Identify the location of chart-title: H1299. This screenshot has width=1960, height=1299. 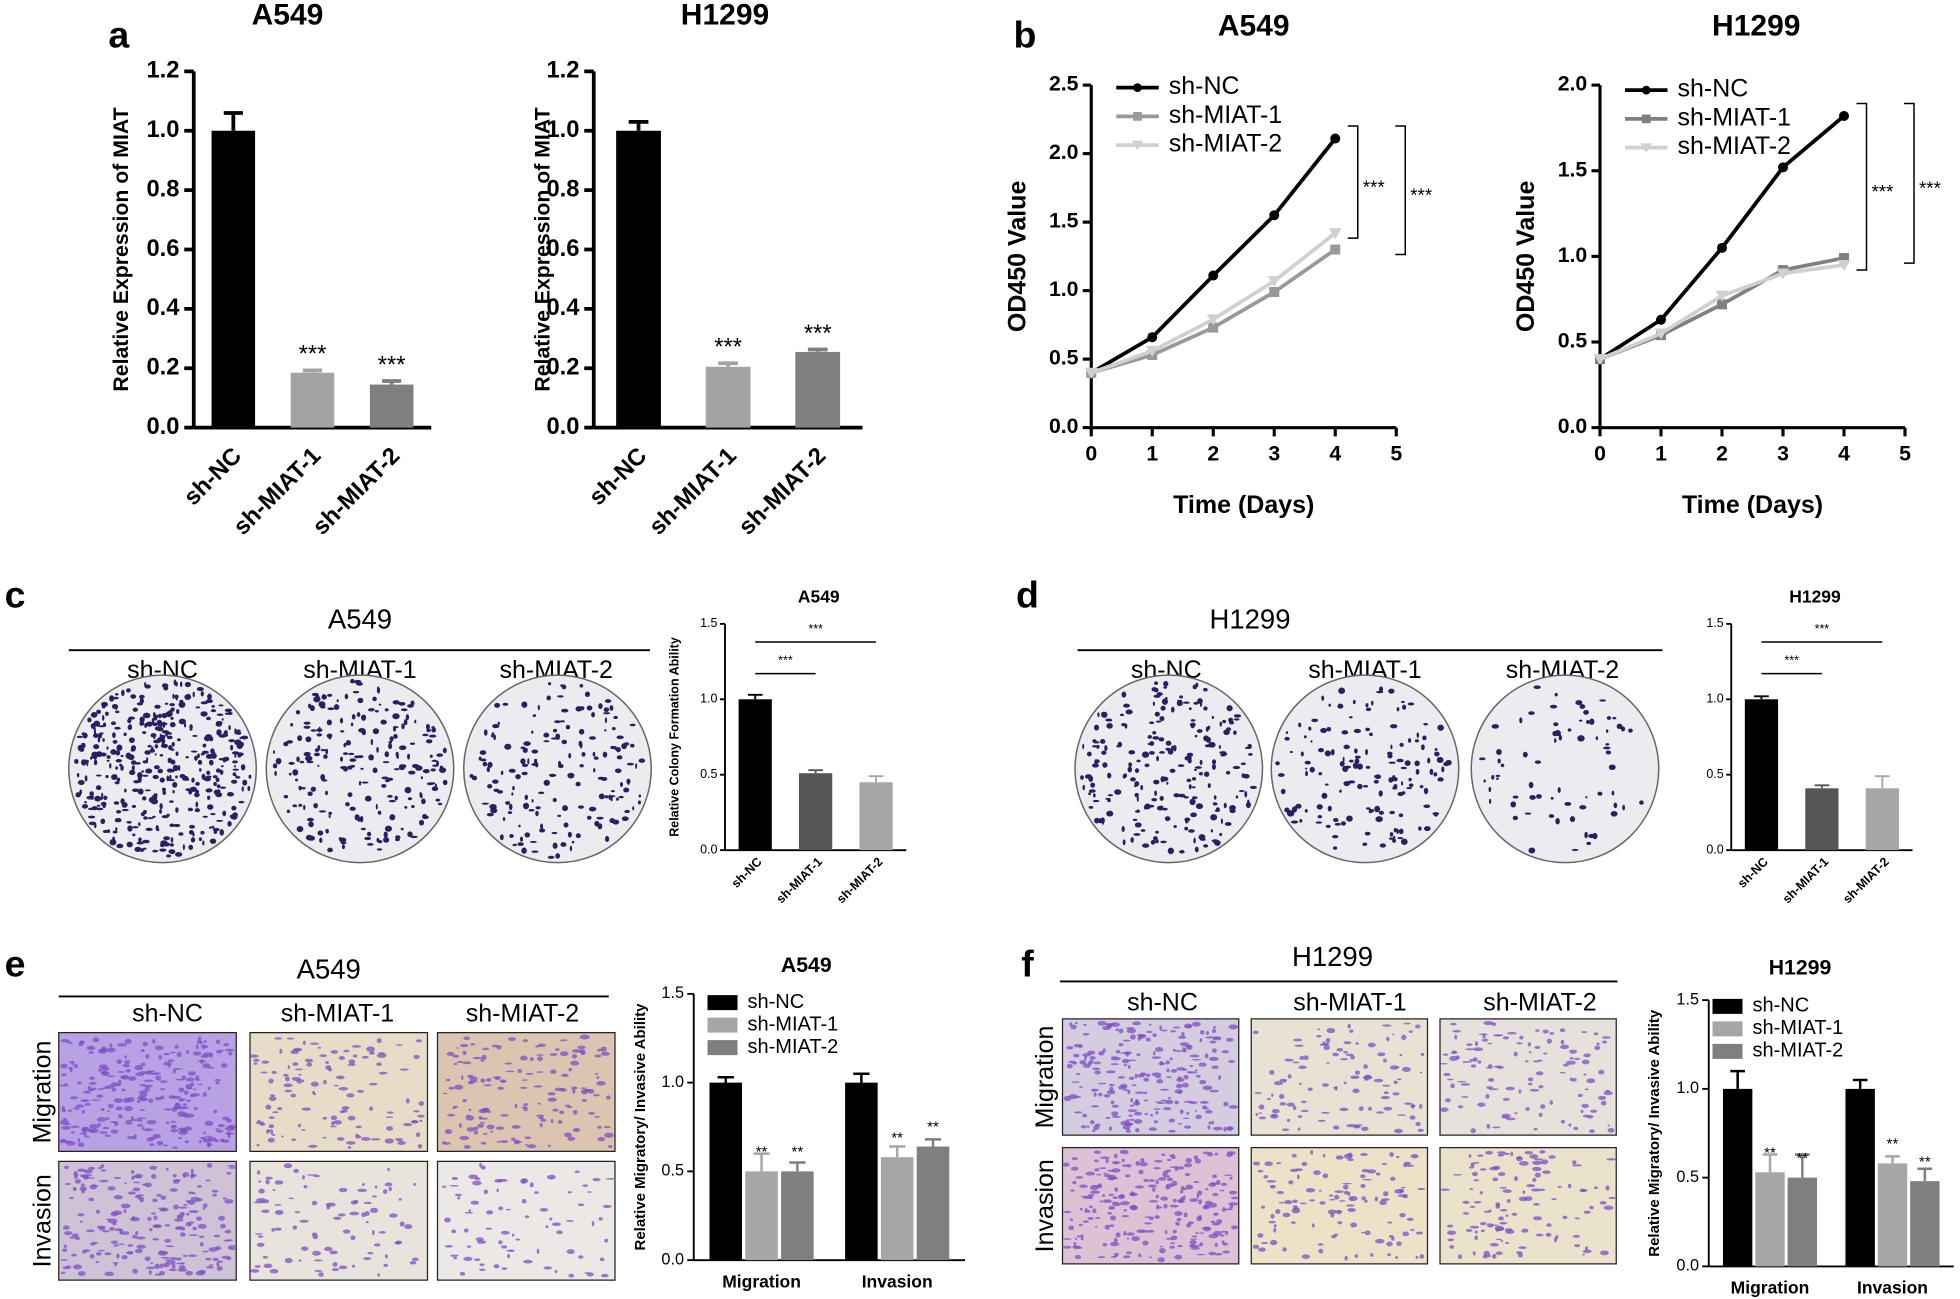
(1800, 967).